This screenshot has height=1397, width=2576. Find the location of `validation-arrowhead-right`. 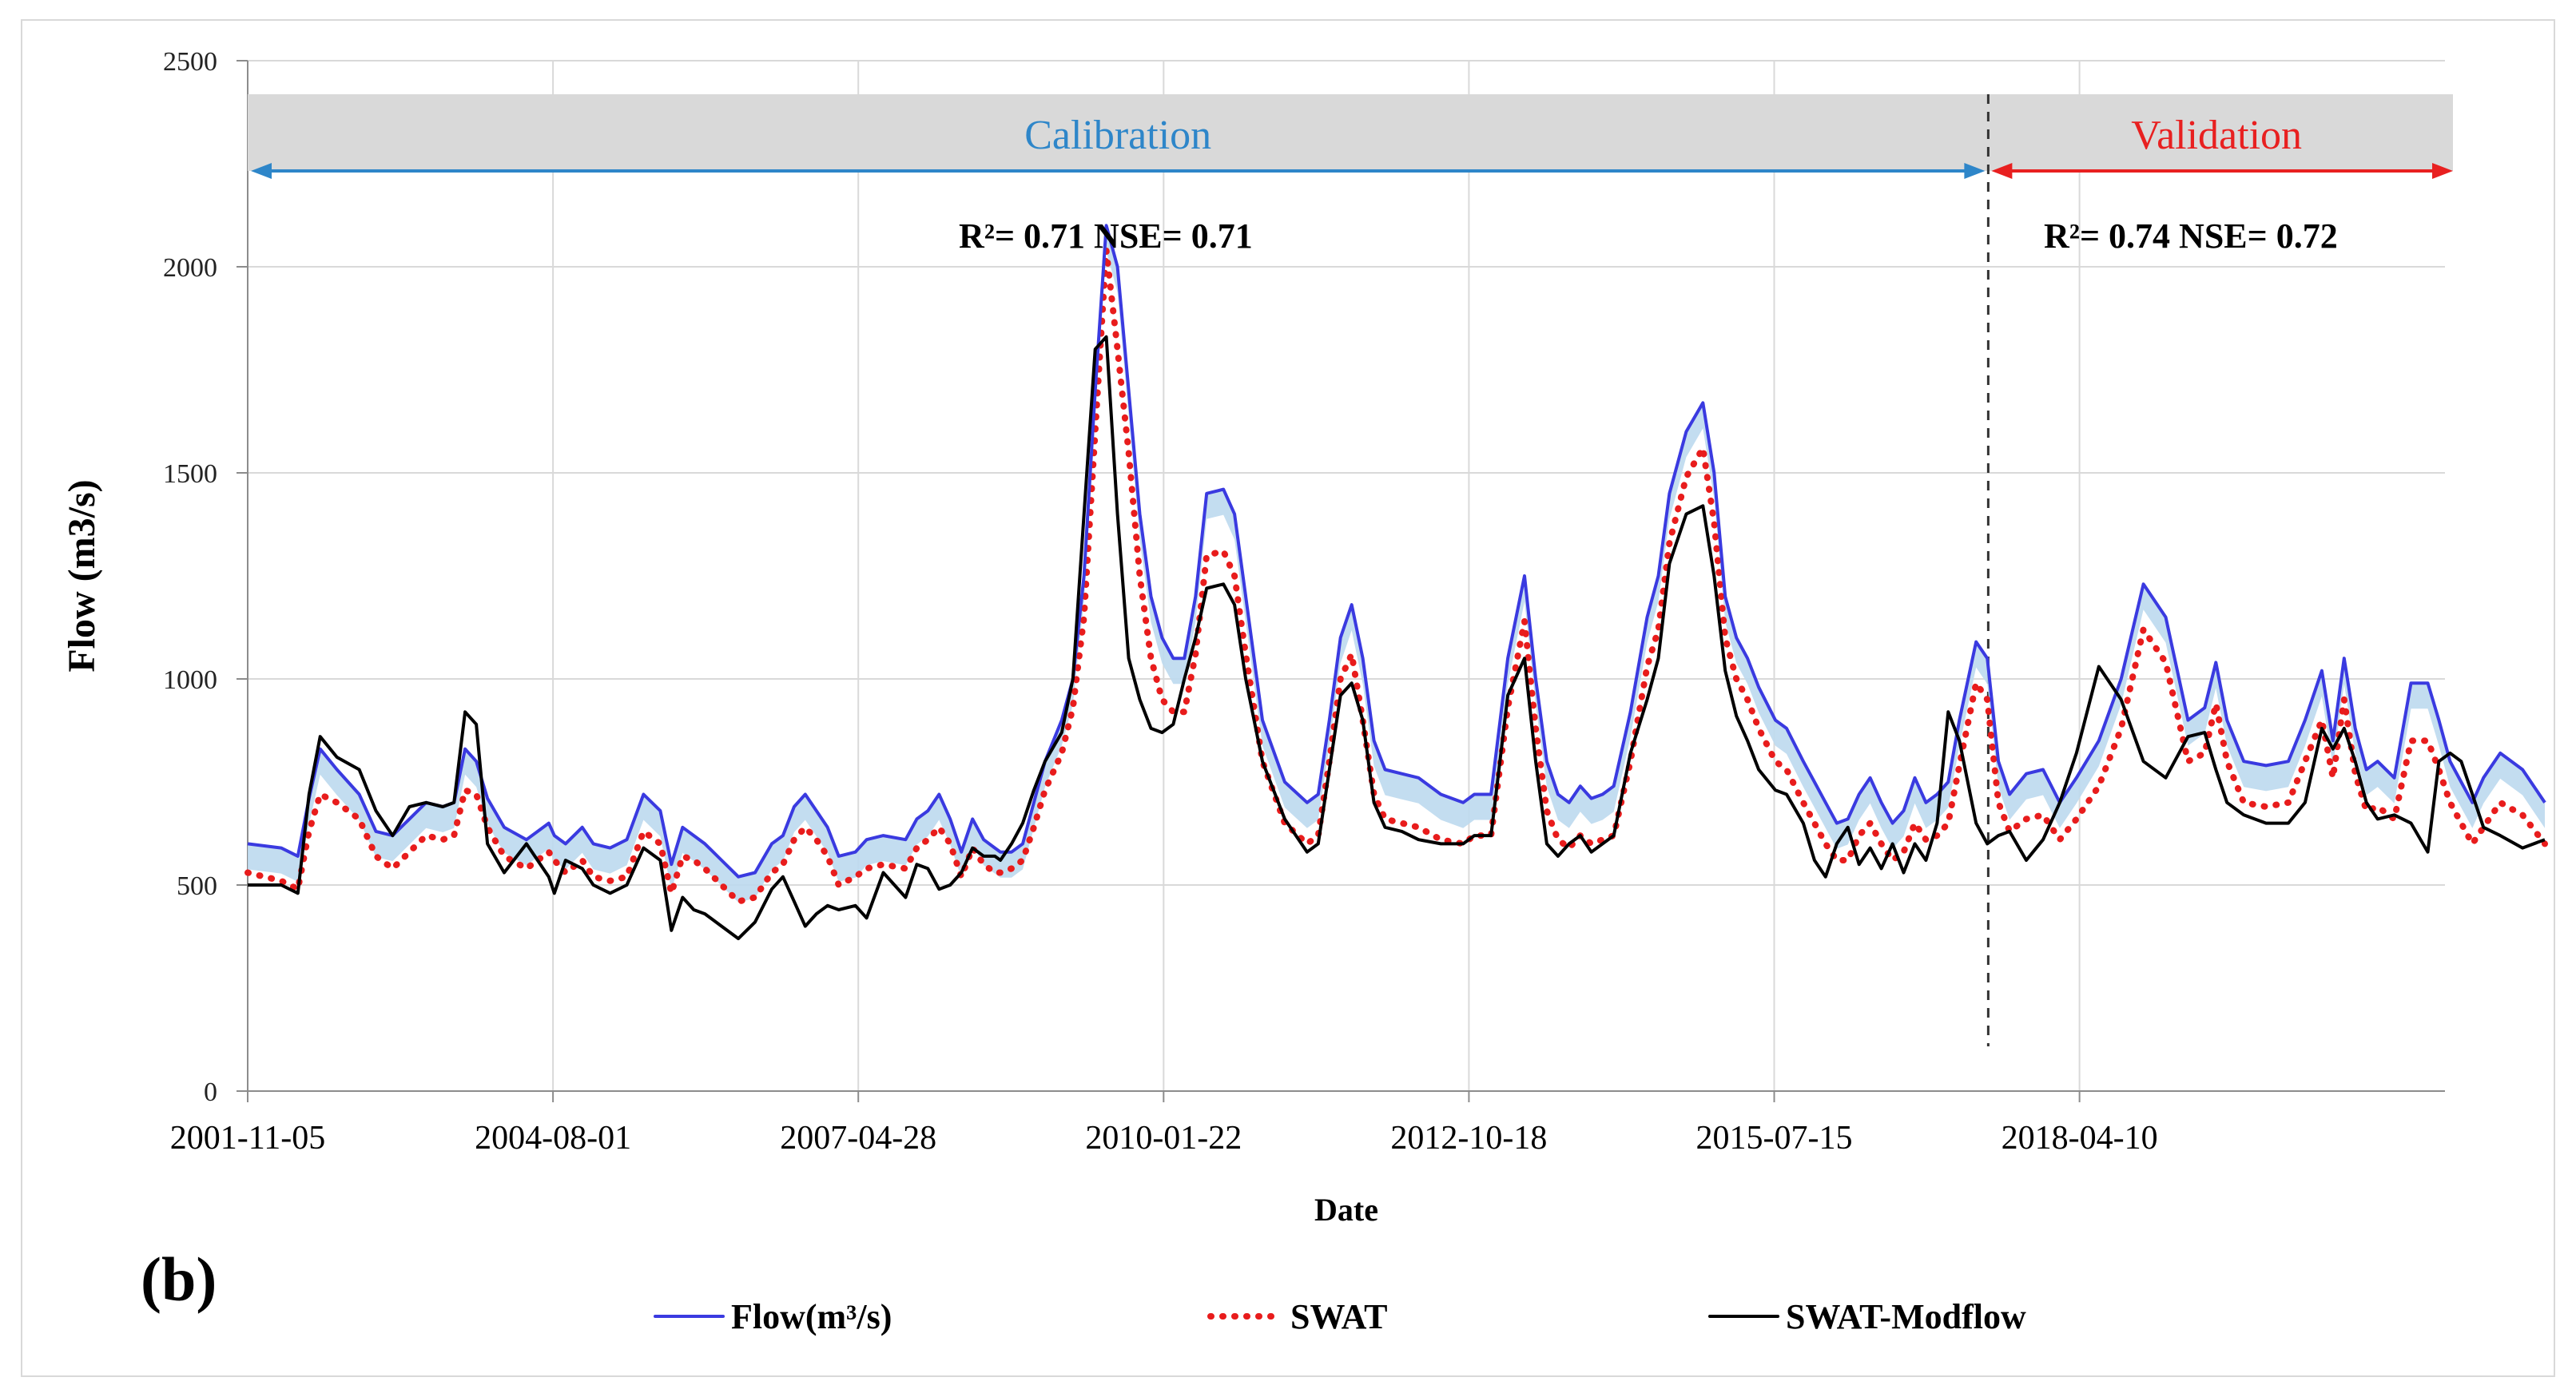

validation-arrowhead-right is located at coordinates (2442, 171).